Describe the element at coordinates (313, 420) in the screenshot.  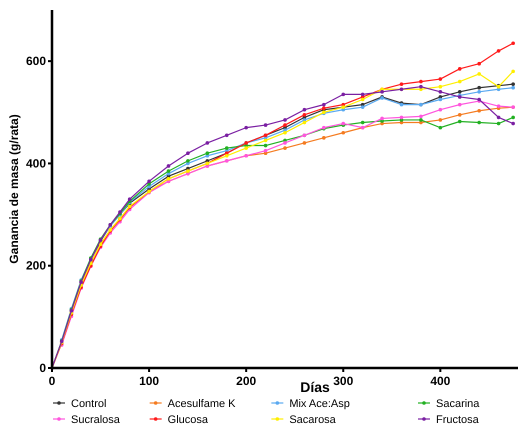
I see `legend-label: Sacarosa` at that location.